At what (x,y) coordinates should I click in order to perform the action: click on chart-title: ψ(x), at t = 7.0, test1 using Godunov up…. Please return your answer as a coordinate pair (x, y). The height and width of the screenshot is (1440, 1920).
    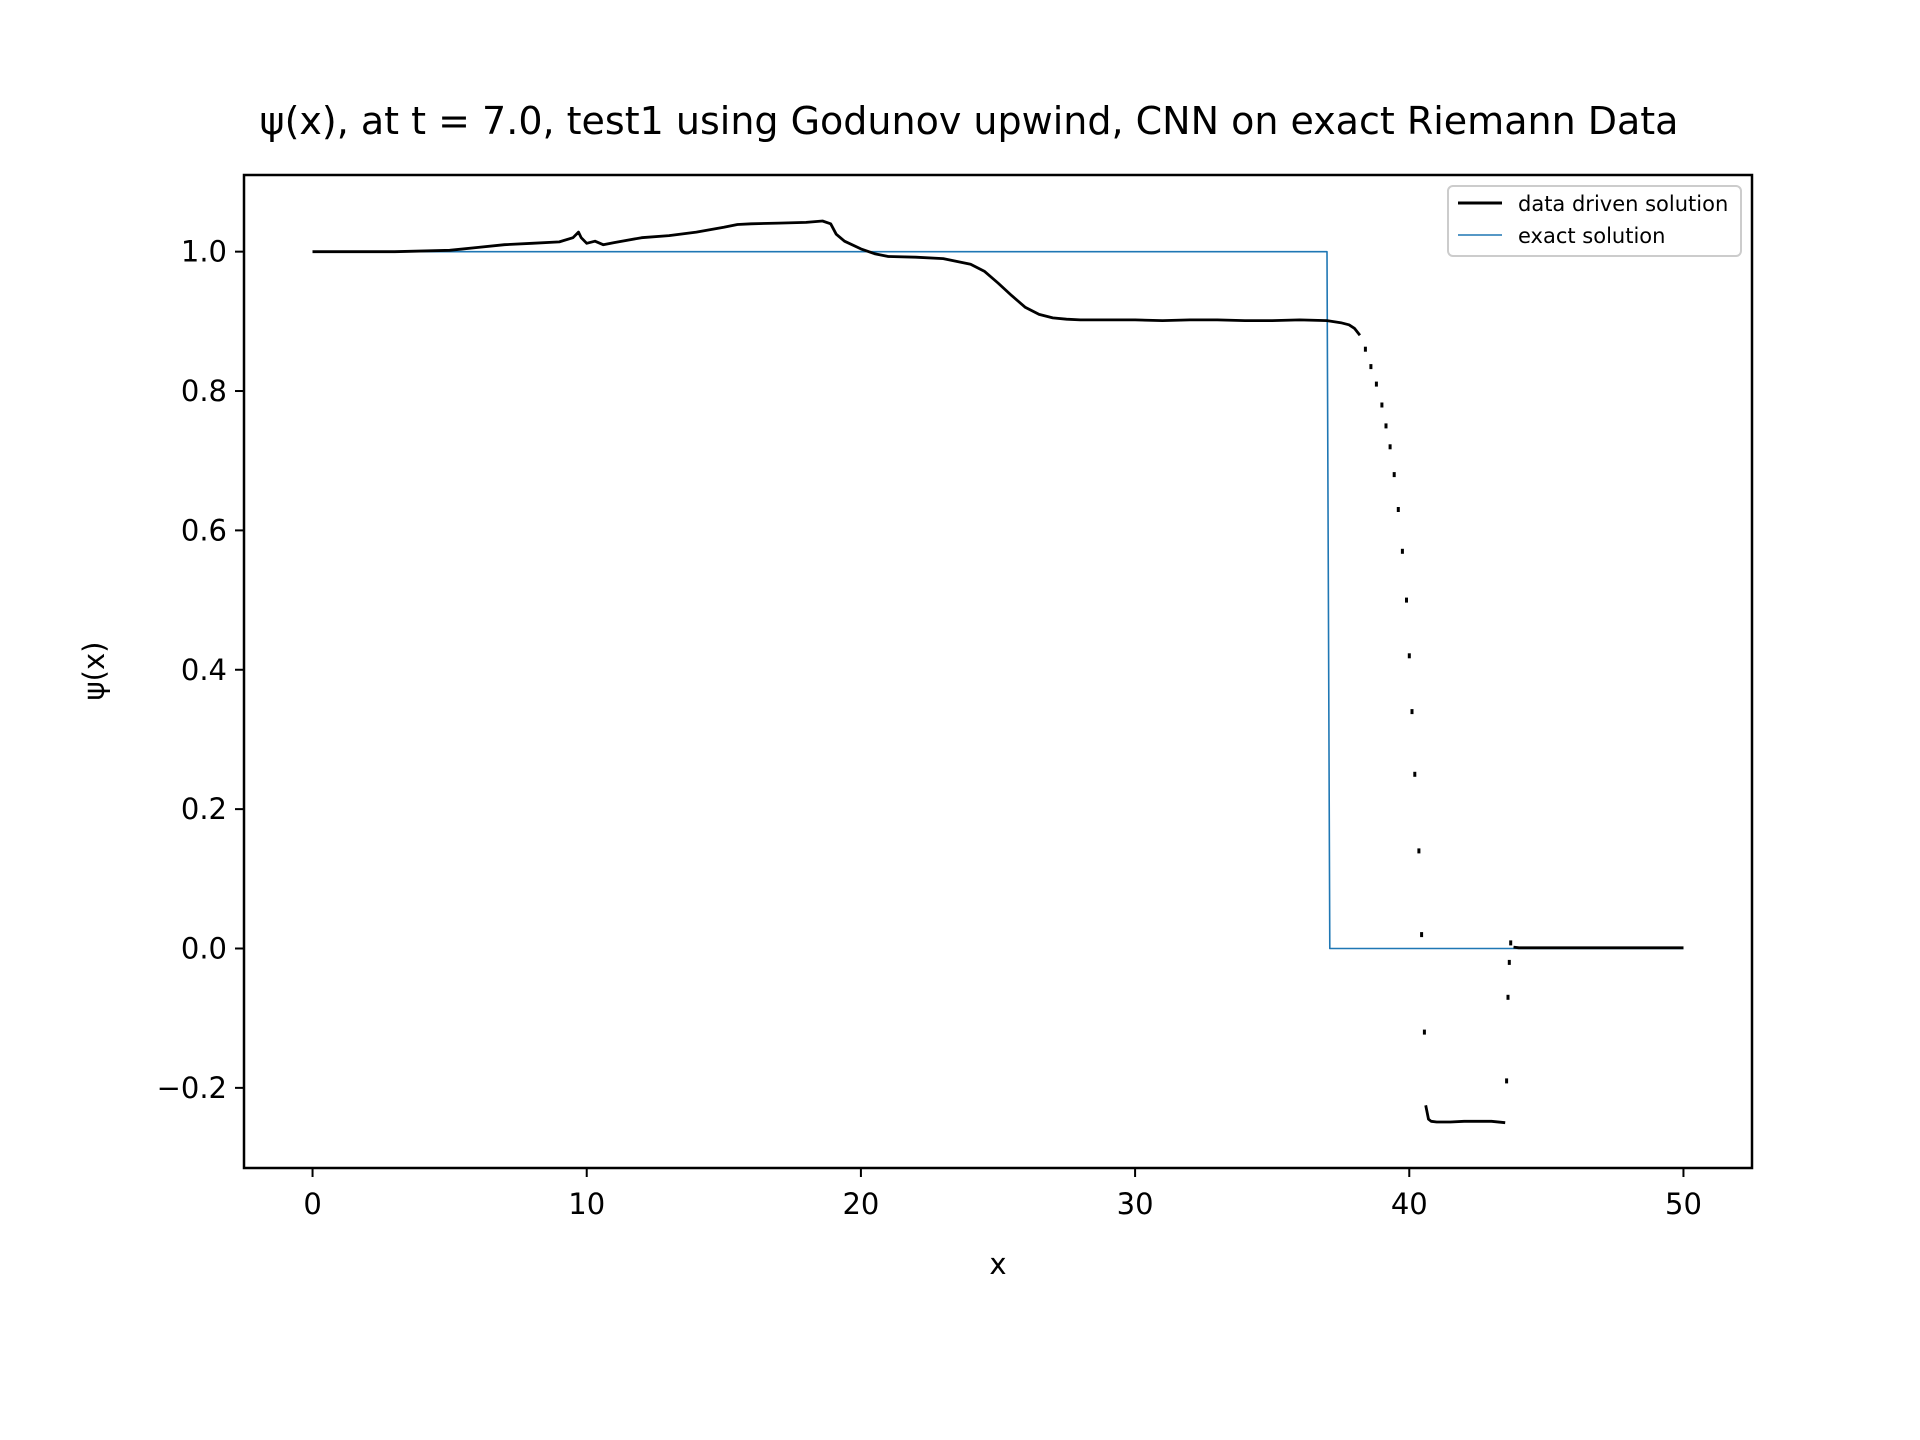
    Looking at the image, I should click on (969, 121).